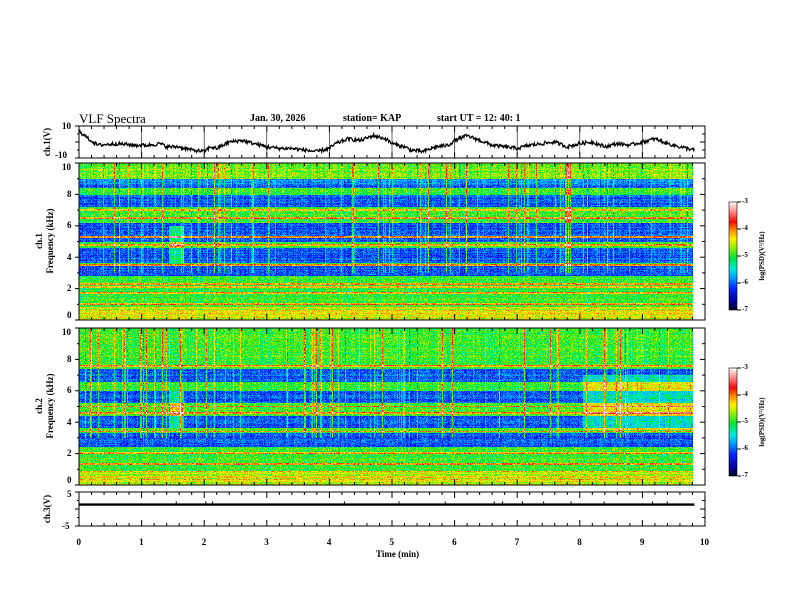 The height and width of the screenshot is (612, 792). I want to click on ch1-colorbar-label: log(PSD)(V²/Hz), so click(762, 256).